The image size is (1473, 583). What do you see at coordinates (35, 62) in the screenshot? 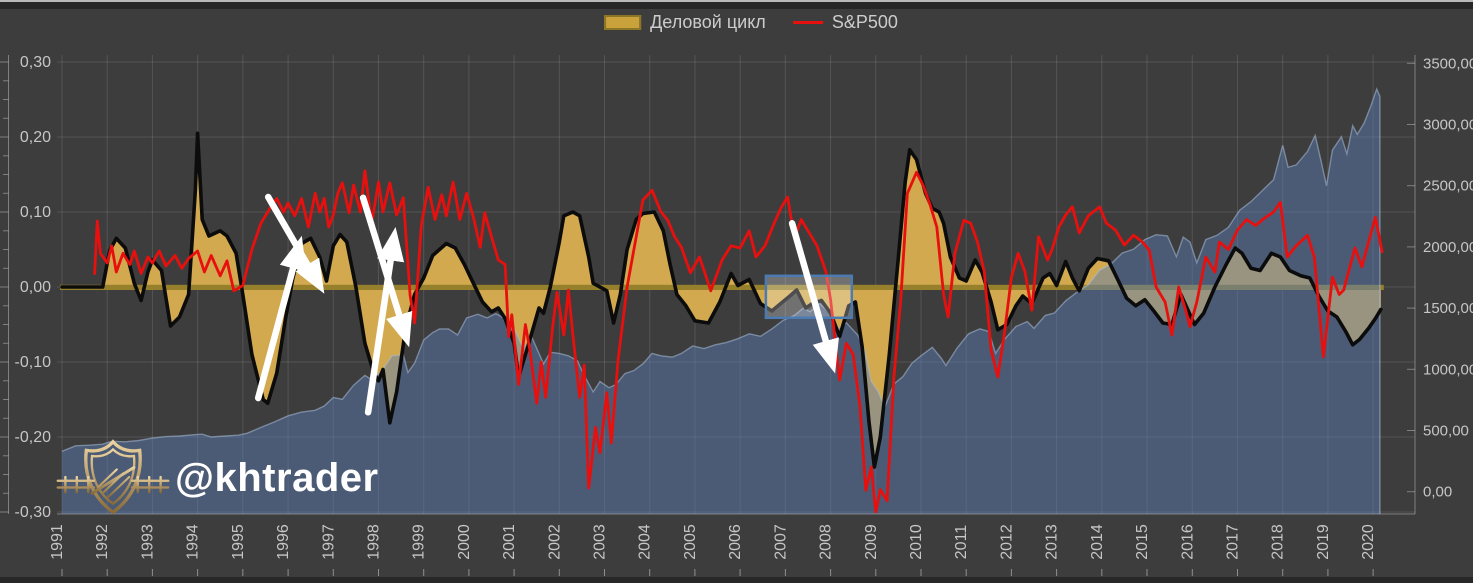
I see `left-axis-label: 0,30` at bounding box center [35, 62].